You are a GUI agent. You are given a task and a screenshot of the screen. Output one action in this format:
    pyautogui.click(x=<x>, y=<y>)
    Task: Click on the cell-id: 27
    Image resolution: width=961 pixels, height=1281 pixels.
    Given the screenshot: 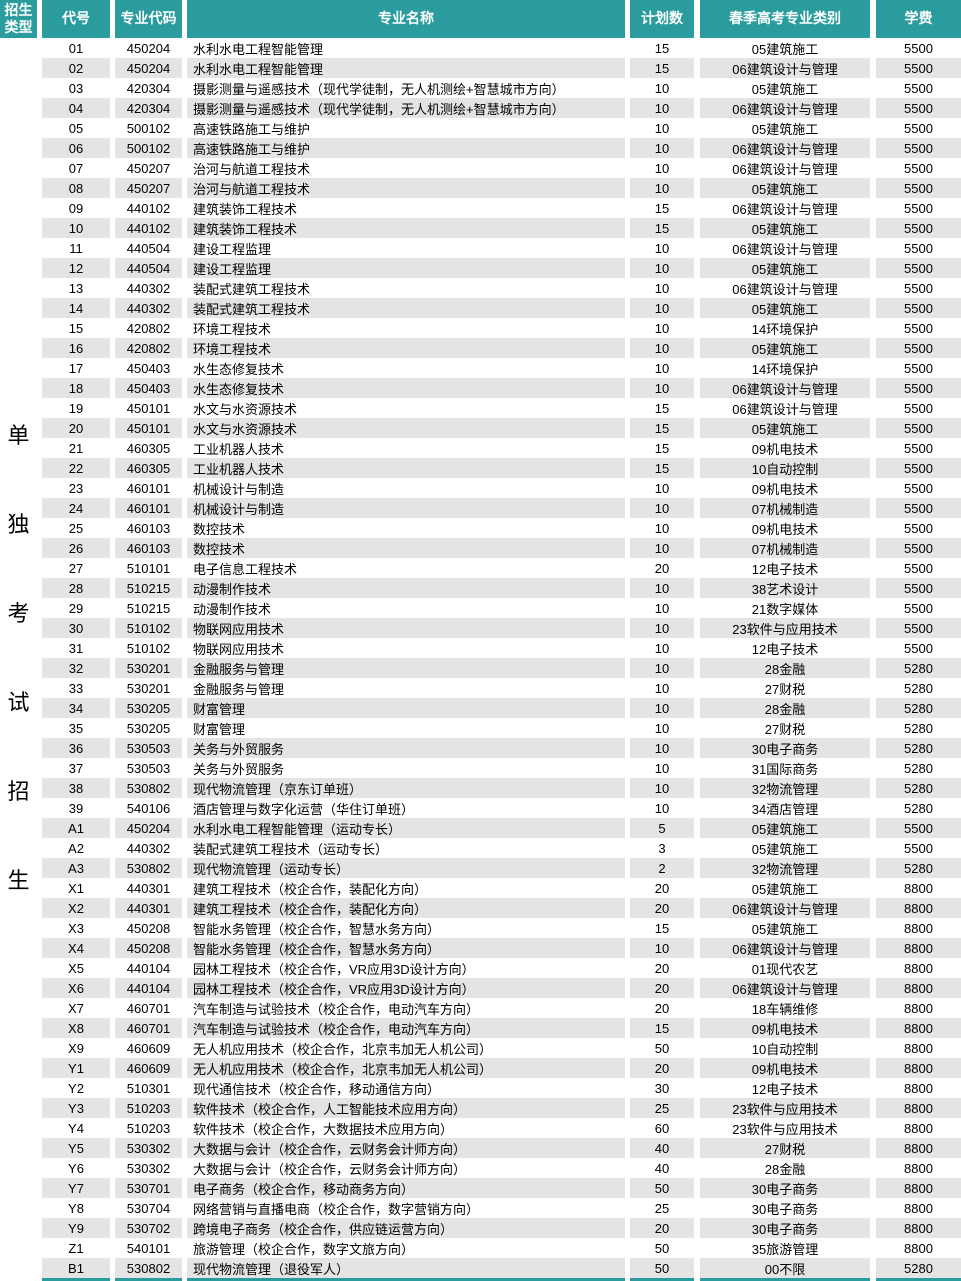 What is the action you would take?
    pyautogui.click(x=76, y=568)
    